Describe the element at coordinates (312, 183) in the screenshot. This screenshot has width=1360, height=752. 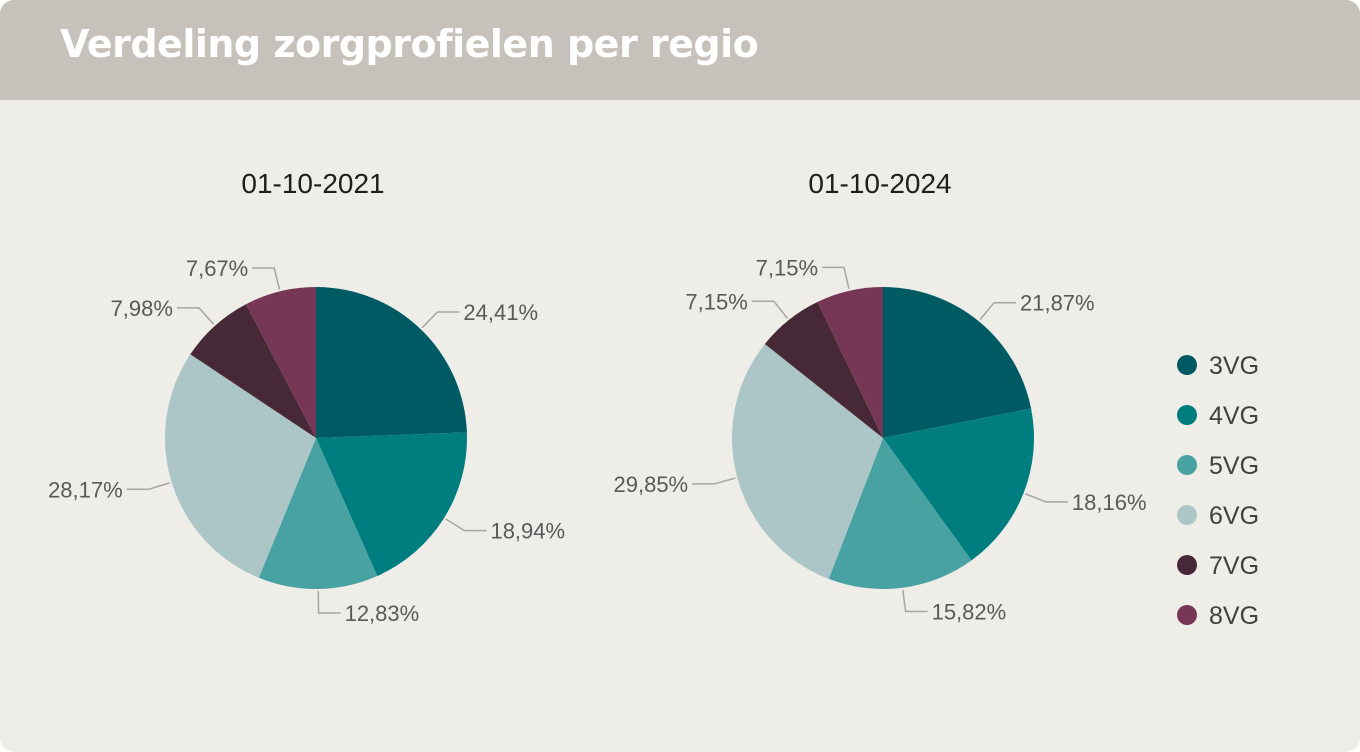
I see `chart-title-2021: 01-10-2021` at that location.